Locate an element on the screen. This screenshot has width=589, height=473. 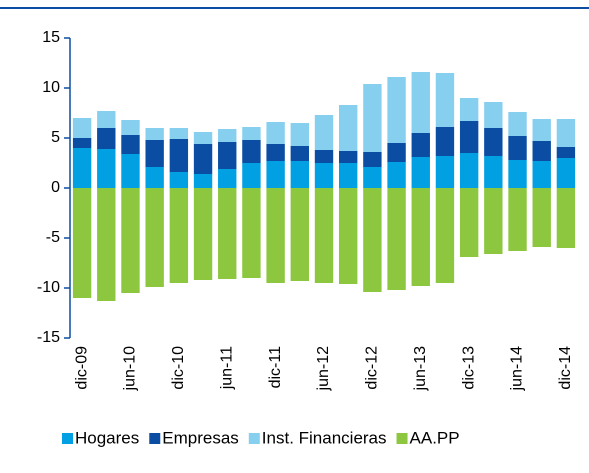
y-tick-label: -10 is located at coordinates (48, 287).